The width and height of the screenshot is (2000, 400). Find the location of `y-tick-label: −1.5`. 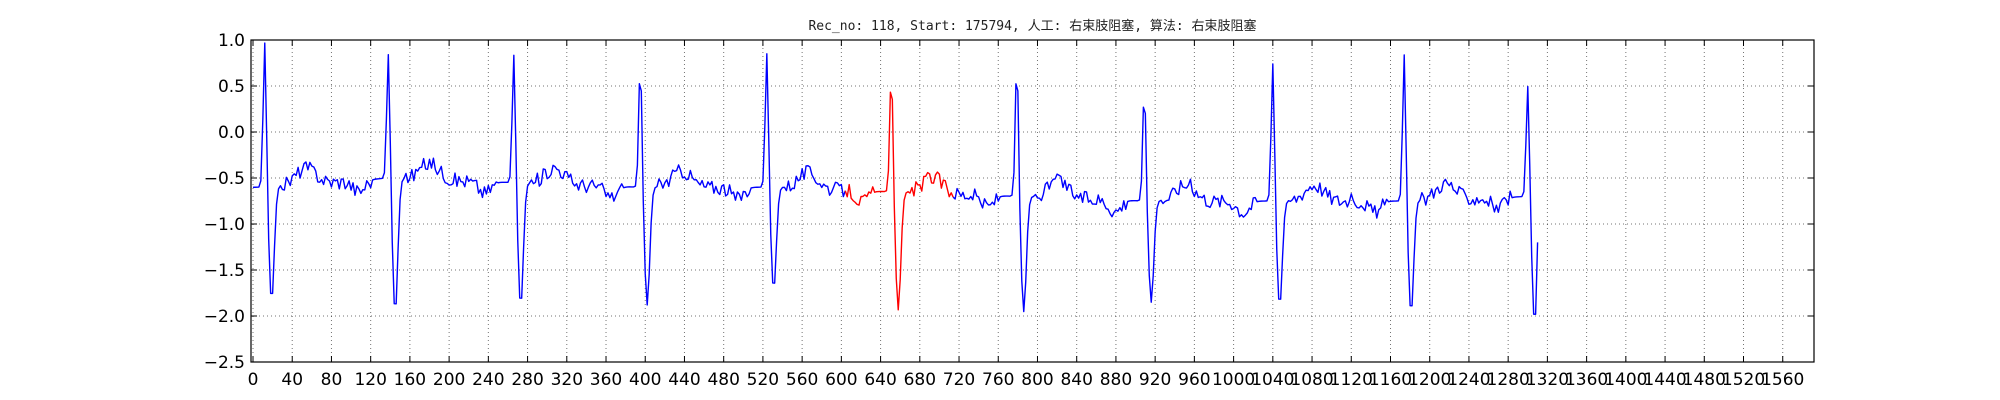

y-tick-label: −1.5 is located at coordinates (224, 271).